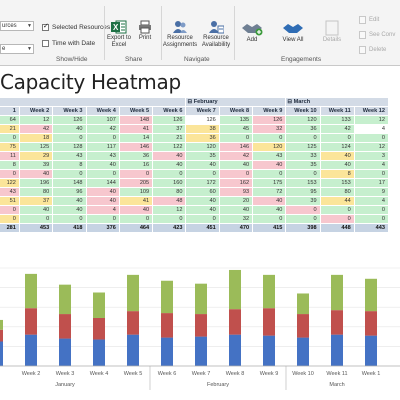  Describe the element at coordinates (252, 32) in the screenshot. I see `add-engagement-button: Add` at that location.